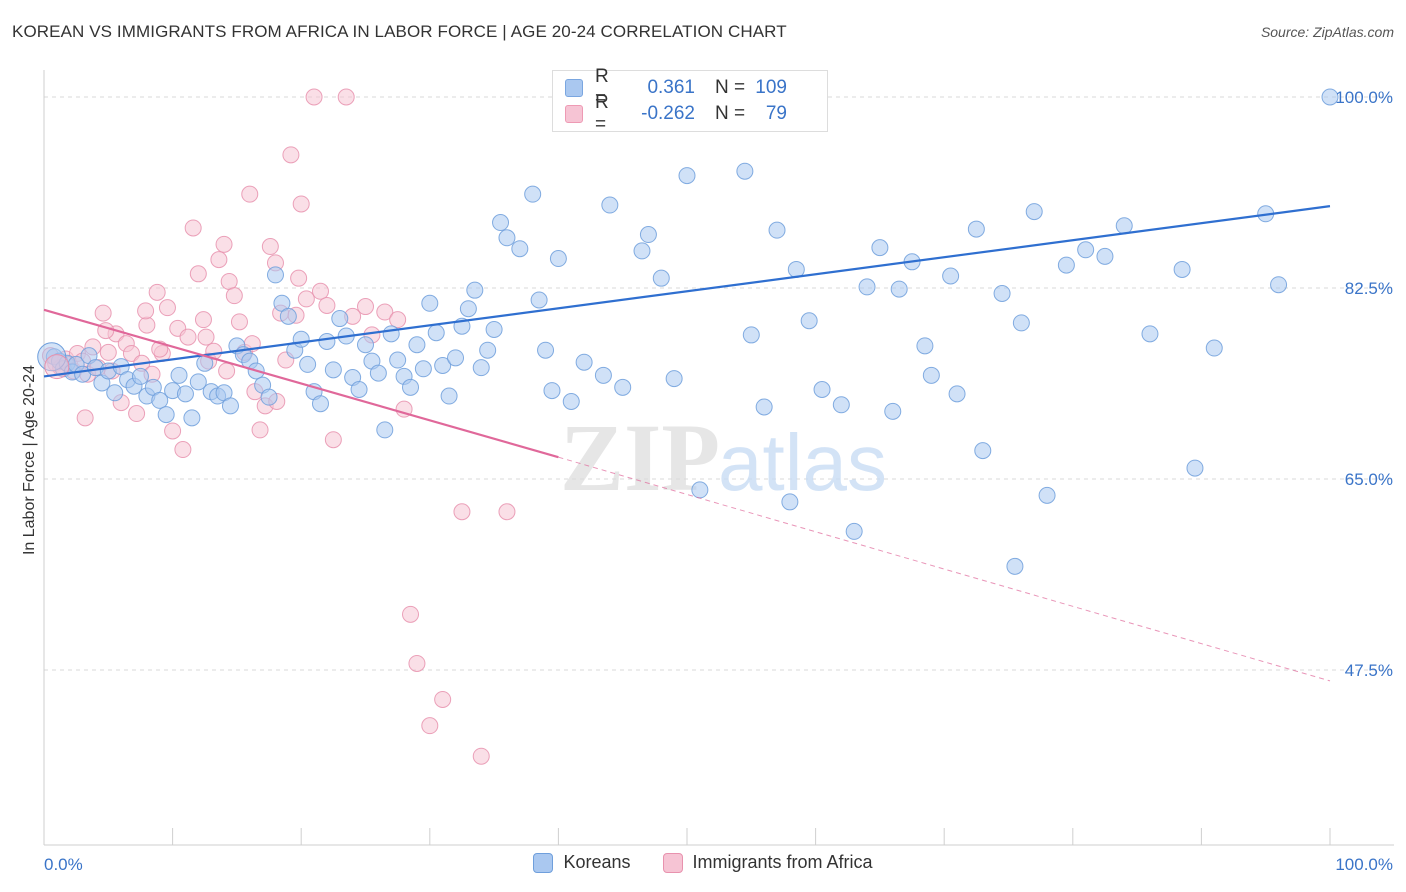 The width and height of the screenshot is (1406, 892). I want to click on x-tick-label: 0.0%, so click(63, 864).